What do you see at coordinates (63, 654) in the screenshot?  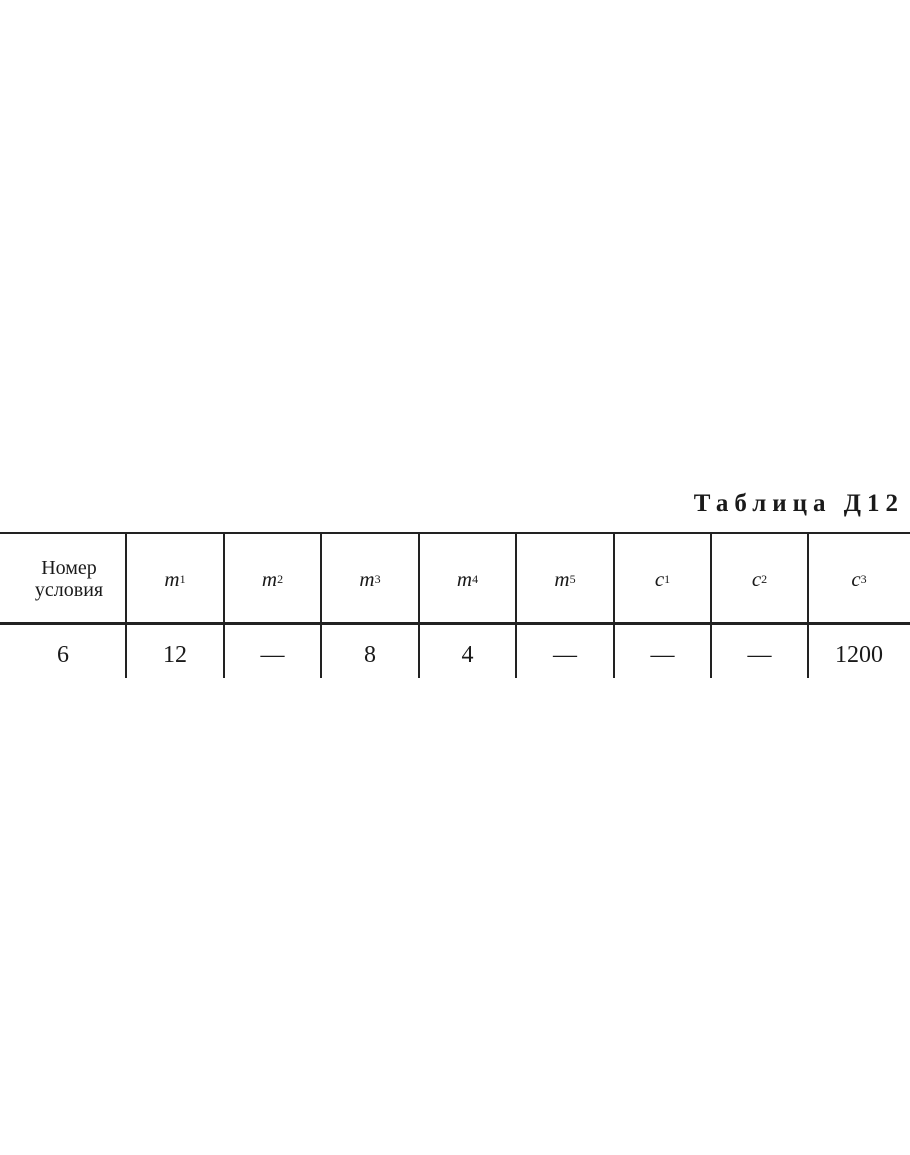 I see `table-cell: 6` at bounding box center [63, 654].